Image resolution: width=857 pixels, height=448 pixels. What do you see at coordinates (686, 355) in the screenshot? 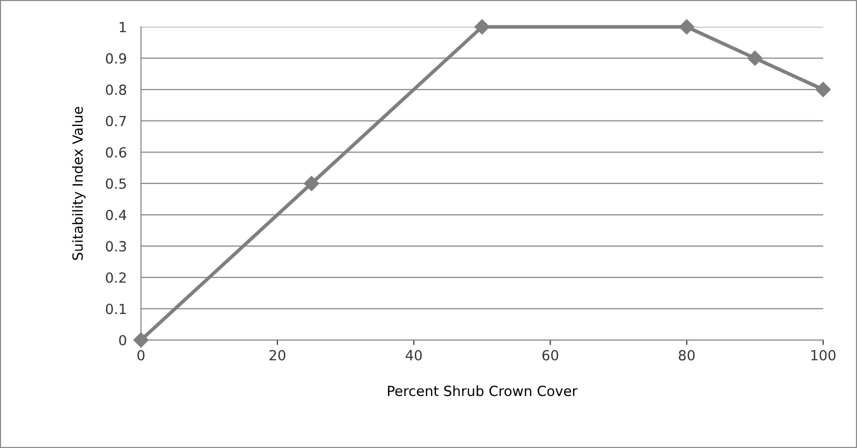
I see `x-tick-label: 80` at bounding box center [686, 355].